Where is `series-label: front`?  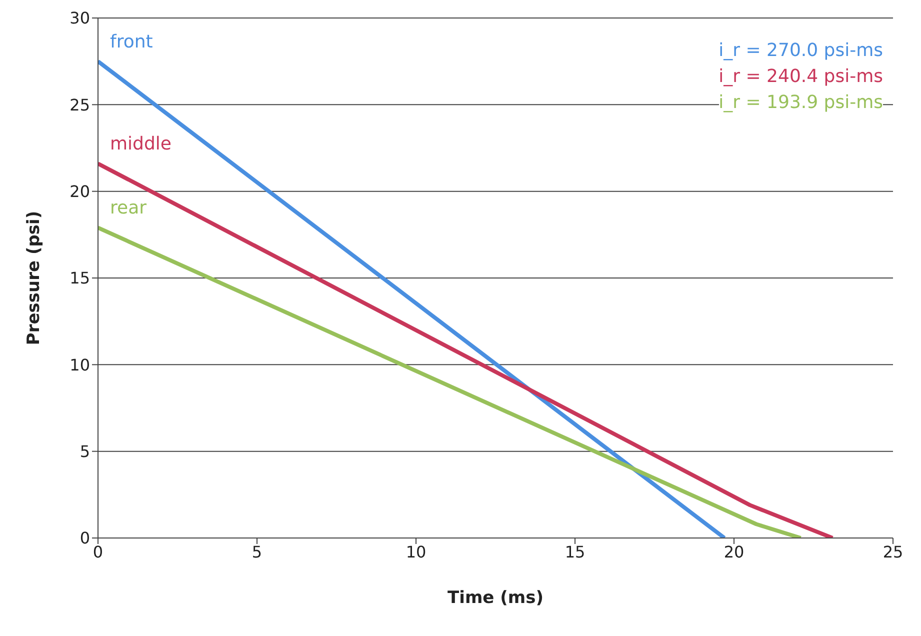
series-label: front is located at coordinates (131, 41).